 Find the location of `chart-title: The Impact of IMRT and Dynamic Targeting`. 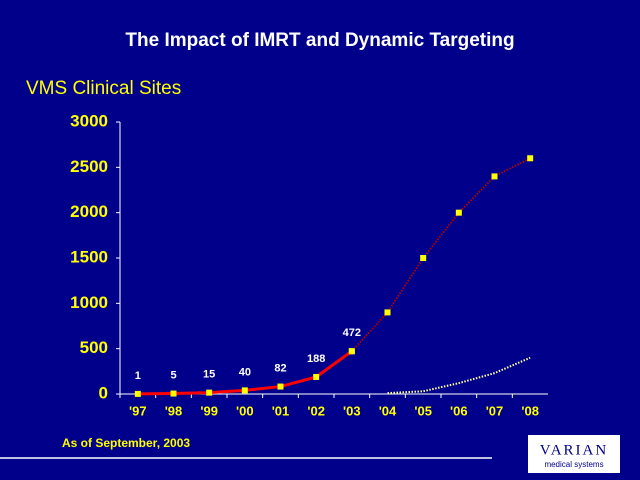

chart-title: The Impact of IMRT and Dynamic Targeting is located at coordinates (319, 40).